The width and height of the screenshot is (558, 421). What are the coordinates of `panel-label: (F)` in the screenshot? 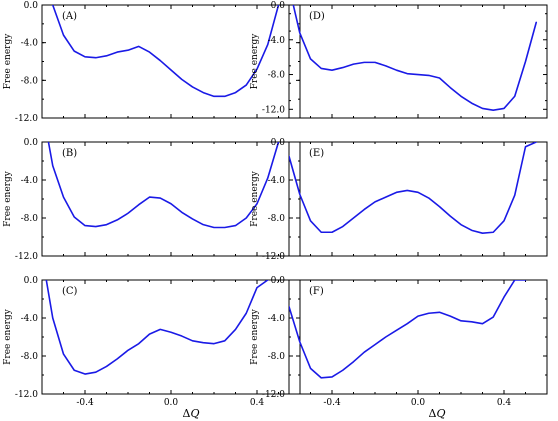 It's located at (316, 291).